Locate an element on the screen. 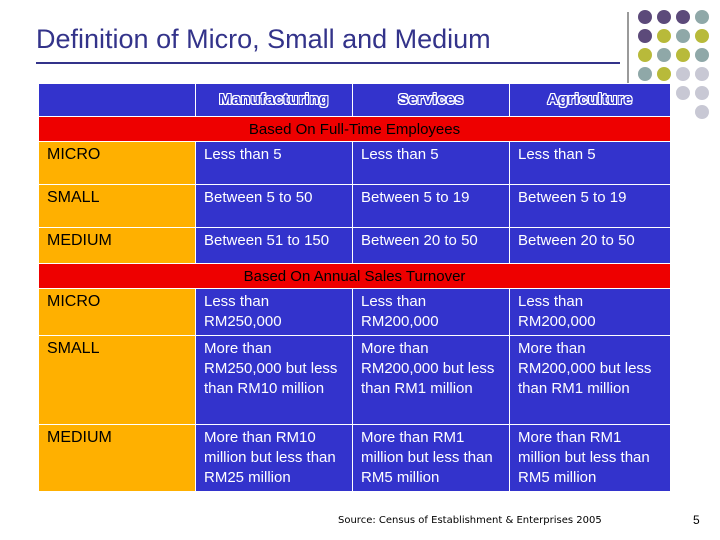  table-header-row: Manufacturing Services Agriculture is located at coordinates (354, 100).